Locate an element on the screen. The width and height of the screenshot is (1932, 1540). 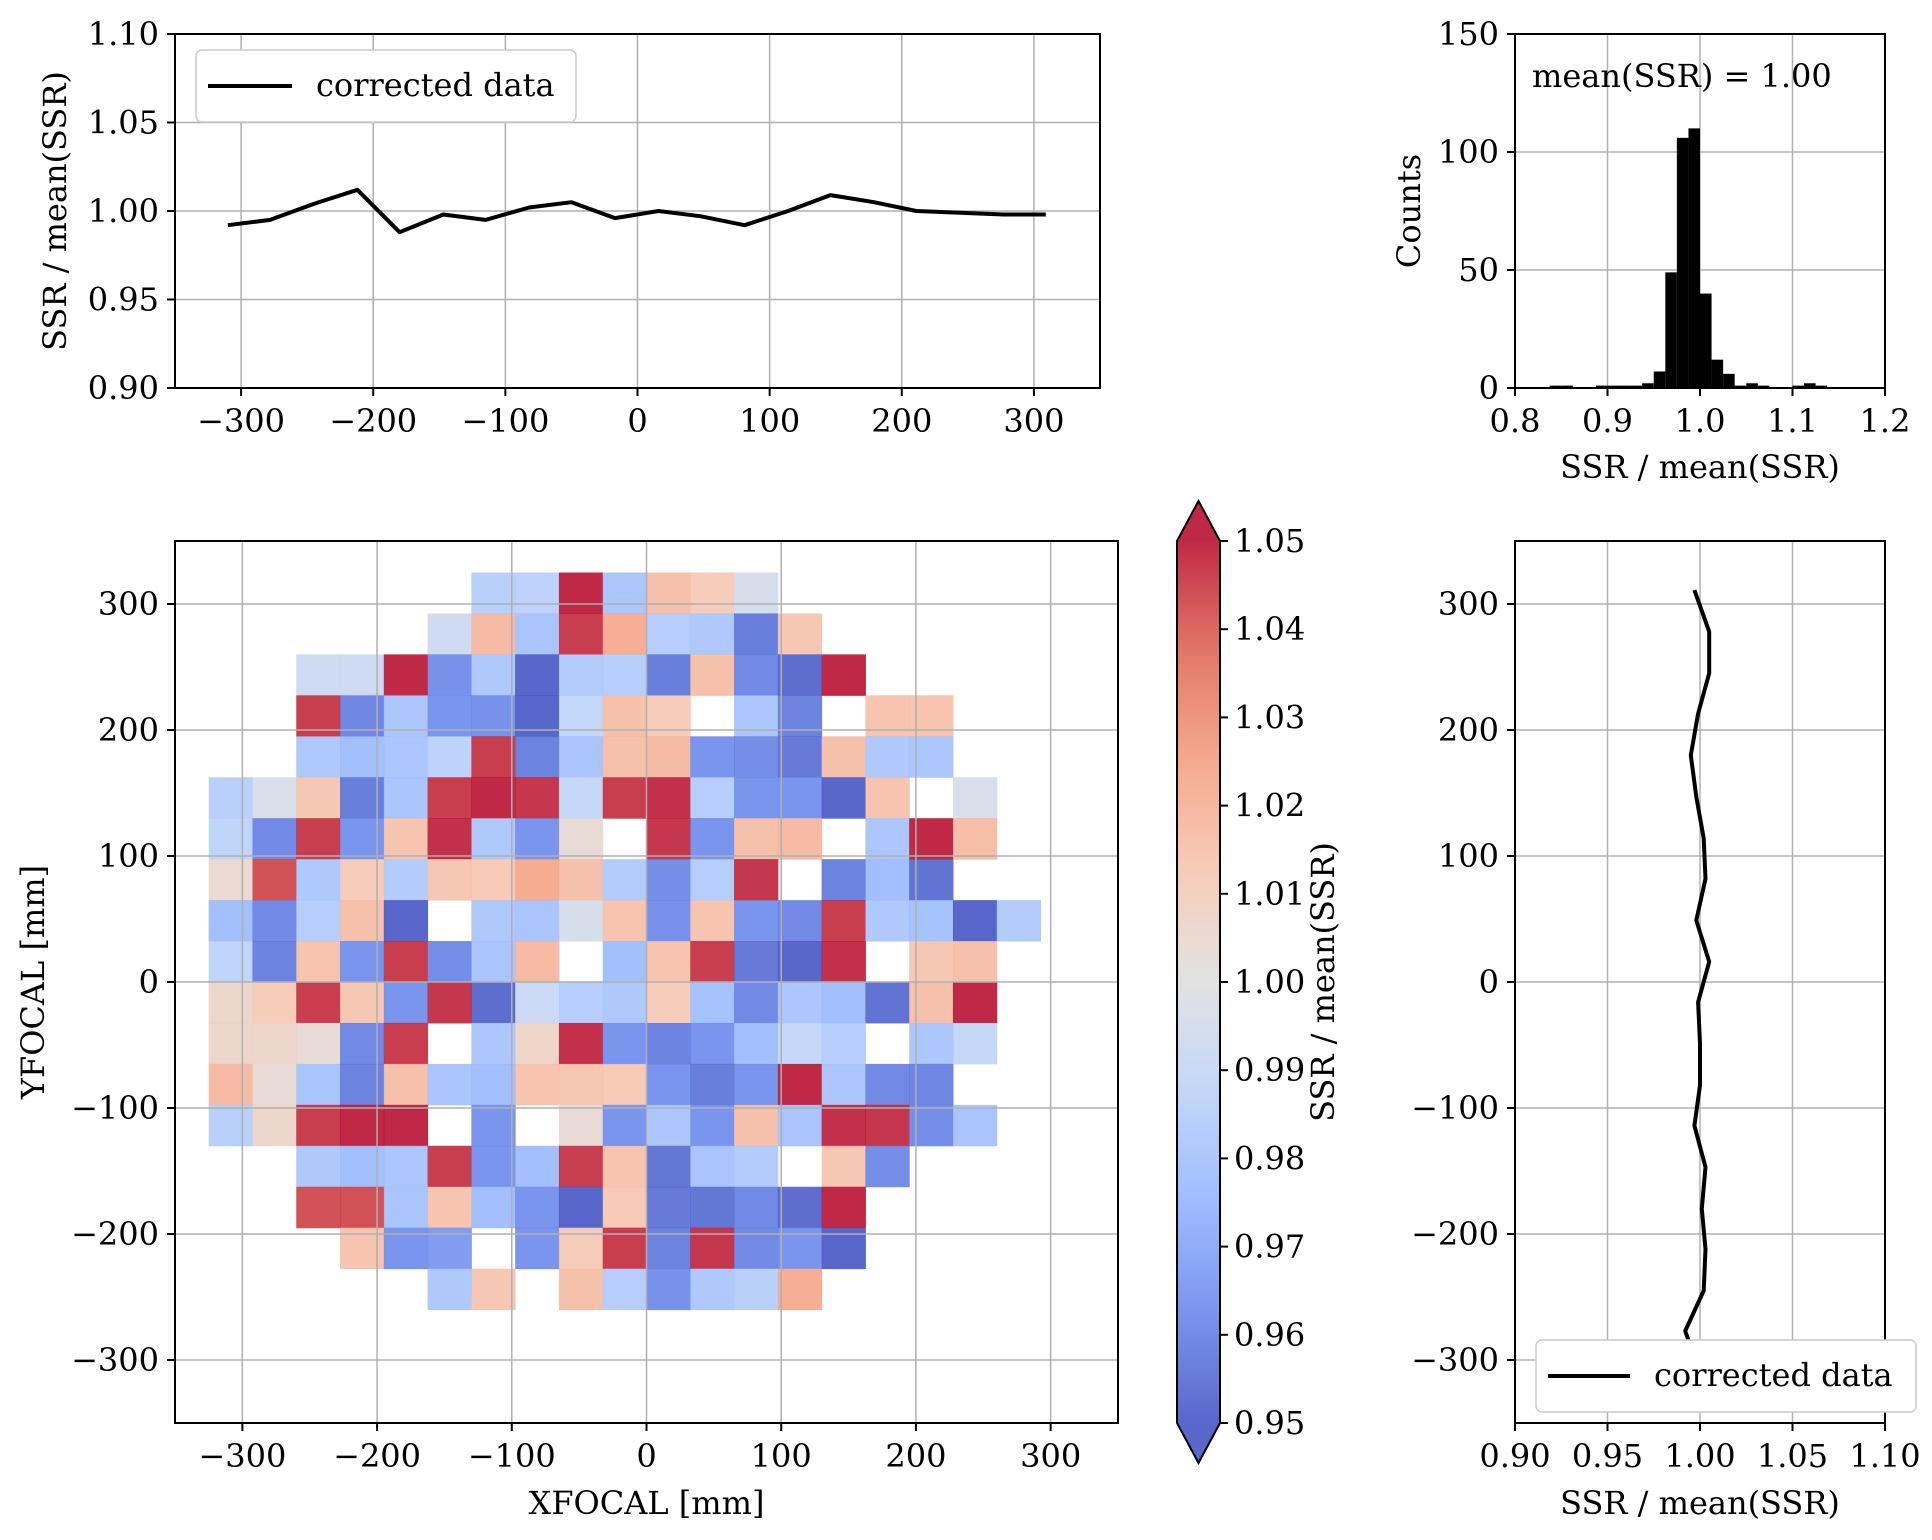
legend-box is located at coordinates (1726, 1376).